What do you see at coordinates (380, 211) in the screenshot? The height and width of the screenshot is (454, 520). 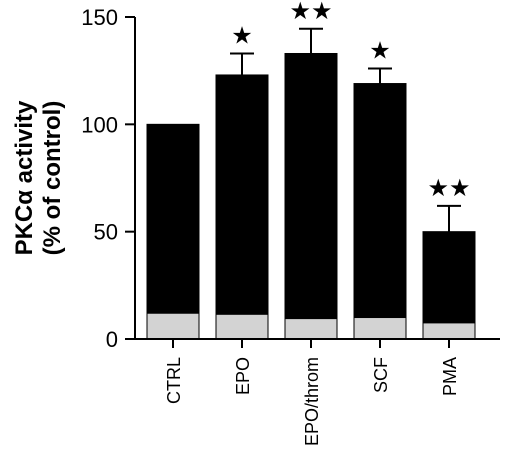 I see `bar-scf` at bounding box center [380, 211].